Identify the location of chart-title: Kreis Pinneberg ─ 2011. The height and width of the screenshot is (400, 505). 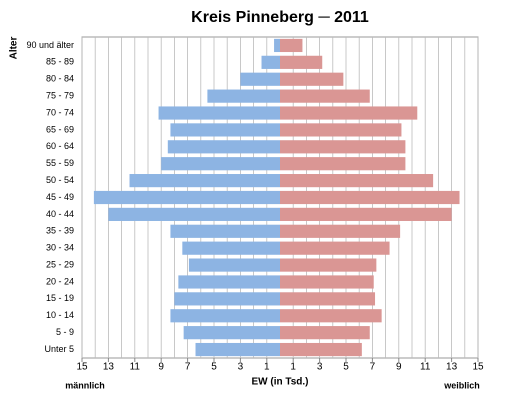
(280, 17).